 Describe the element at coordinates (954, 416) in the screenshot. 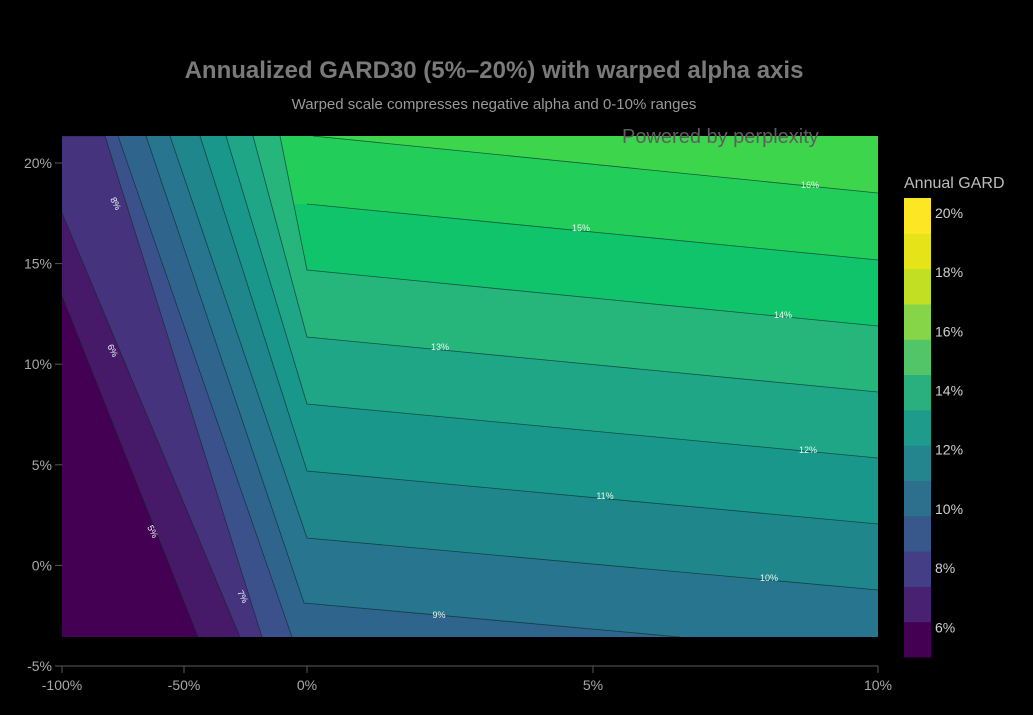

I see `colorbar: Annual GARD 6% 8% 10% 12% 14% 16% 18% 20%` at that location.